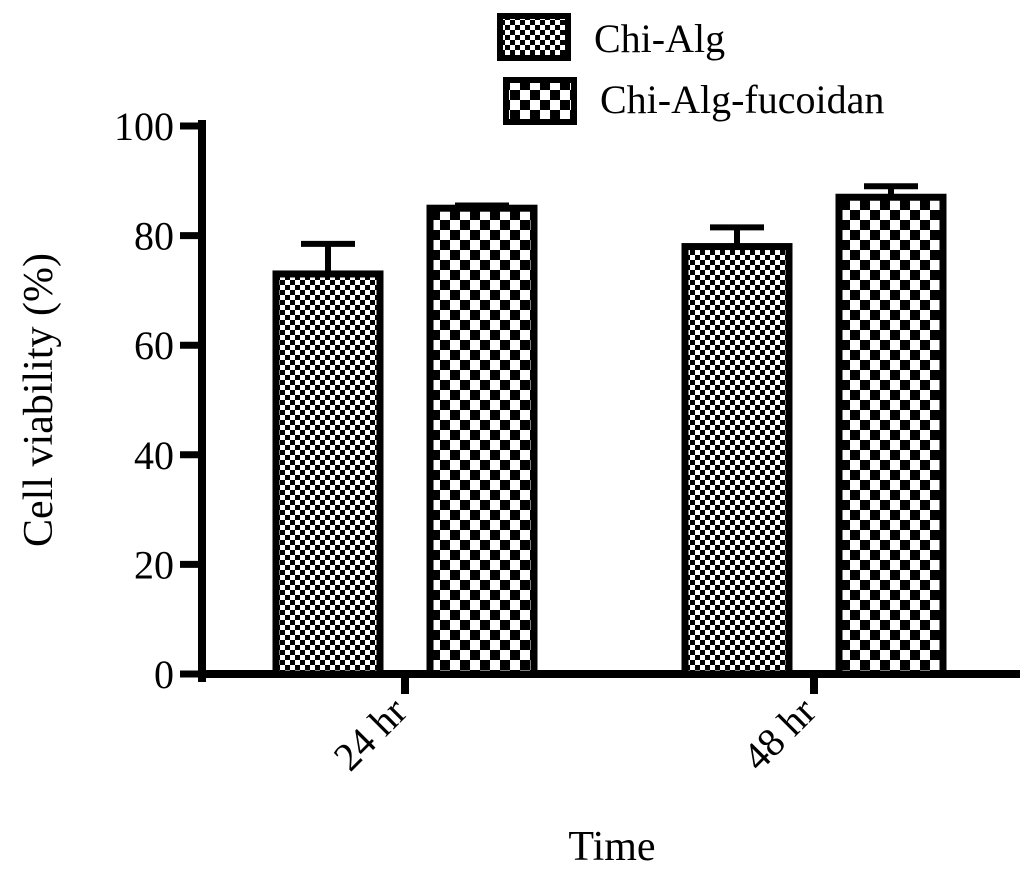 This screenshot has height=870, width=1024. What do you see at coordinates (891, 435) in the screenshot?
I see `bar-s1-c1` at bounding box center [891, 435].